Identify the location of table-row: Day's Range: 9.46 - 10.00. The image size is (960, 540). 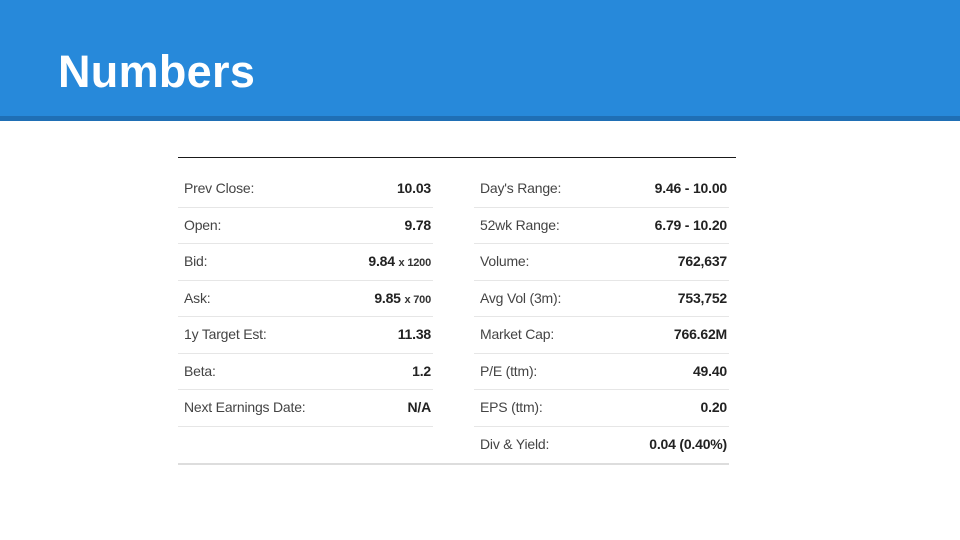
(601, 189).